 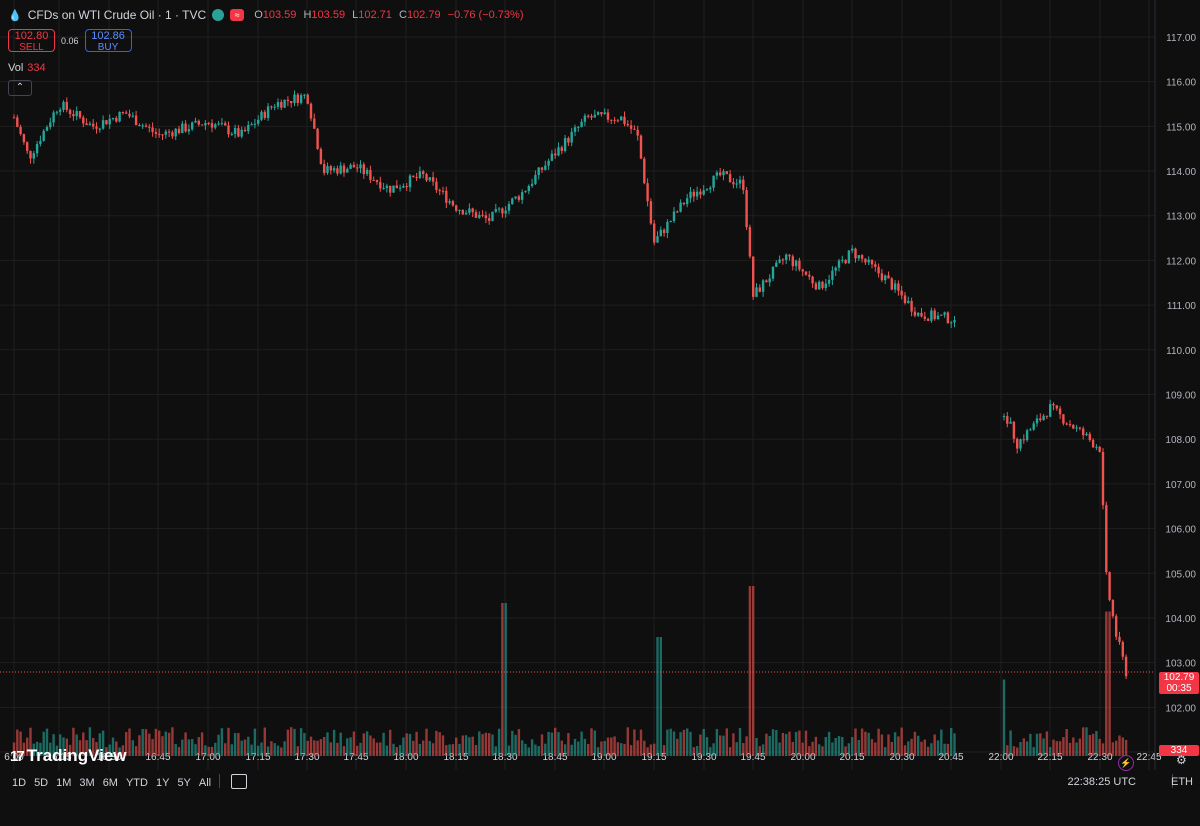 What do you see at coordinates (36, 68) in the screenshot?
I see `volume-legend-value: 334` at bounding box center [36, 68].